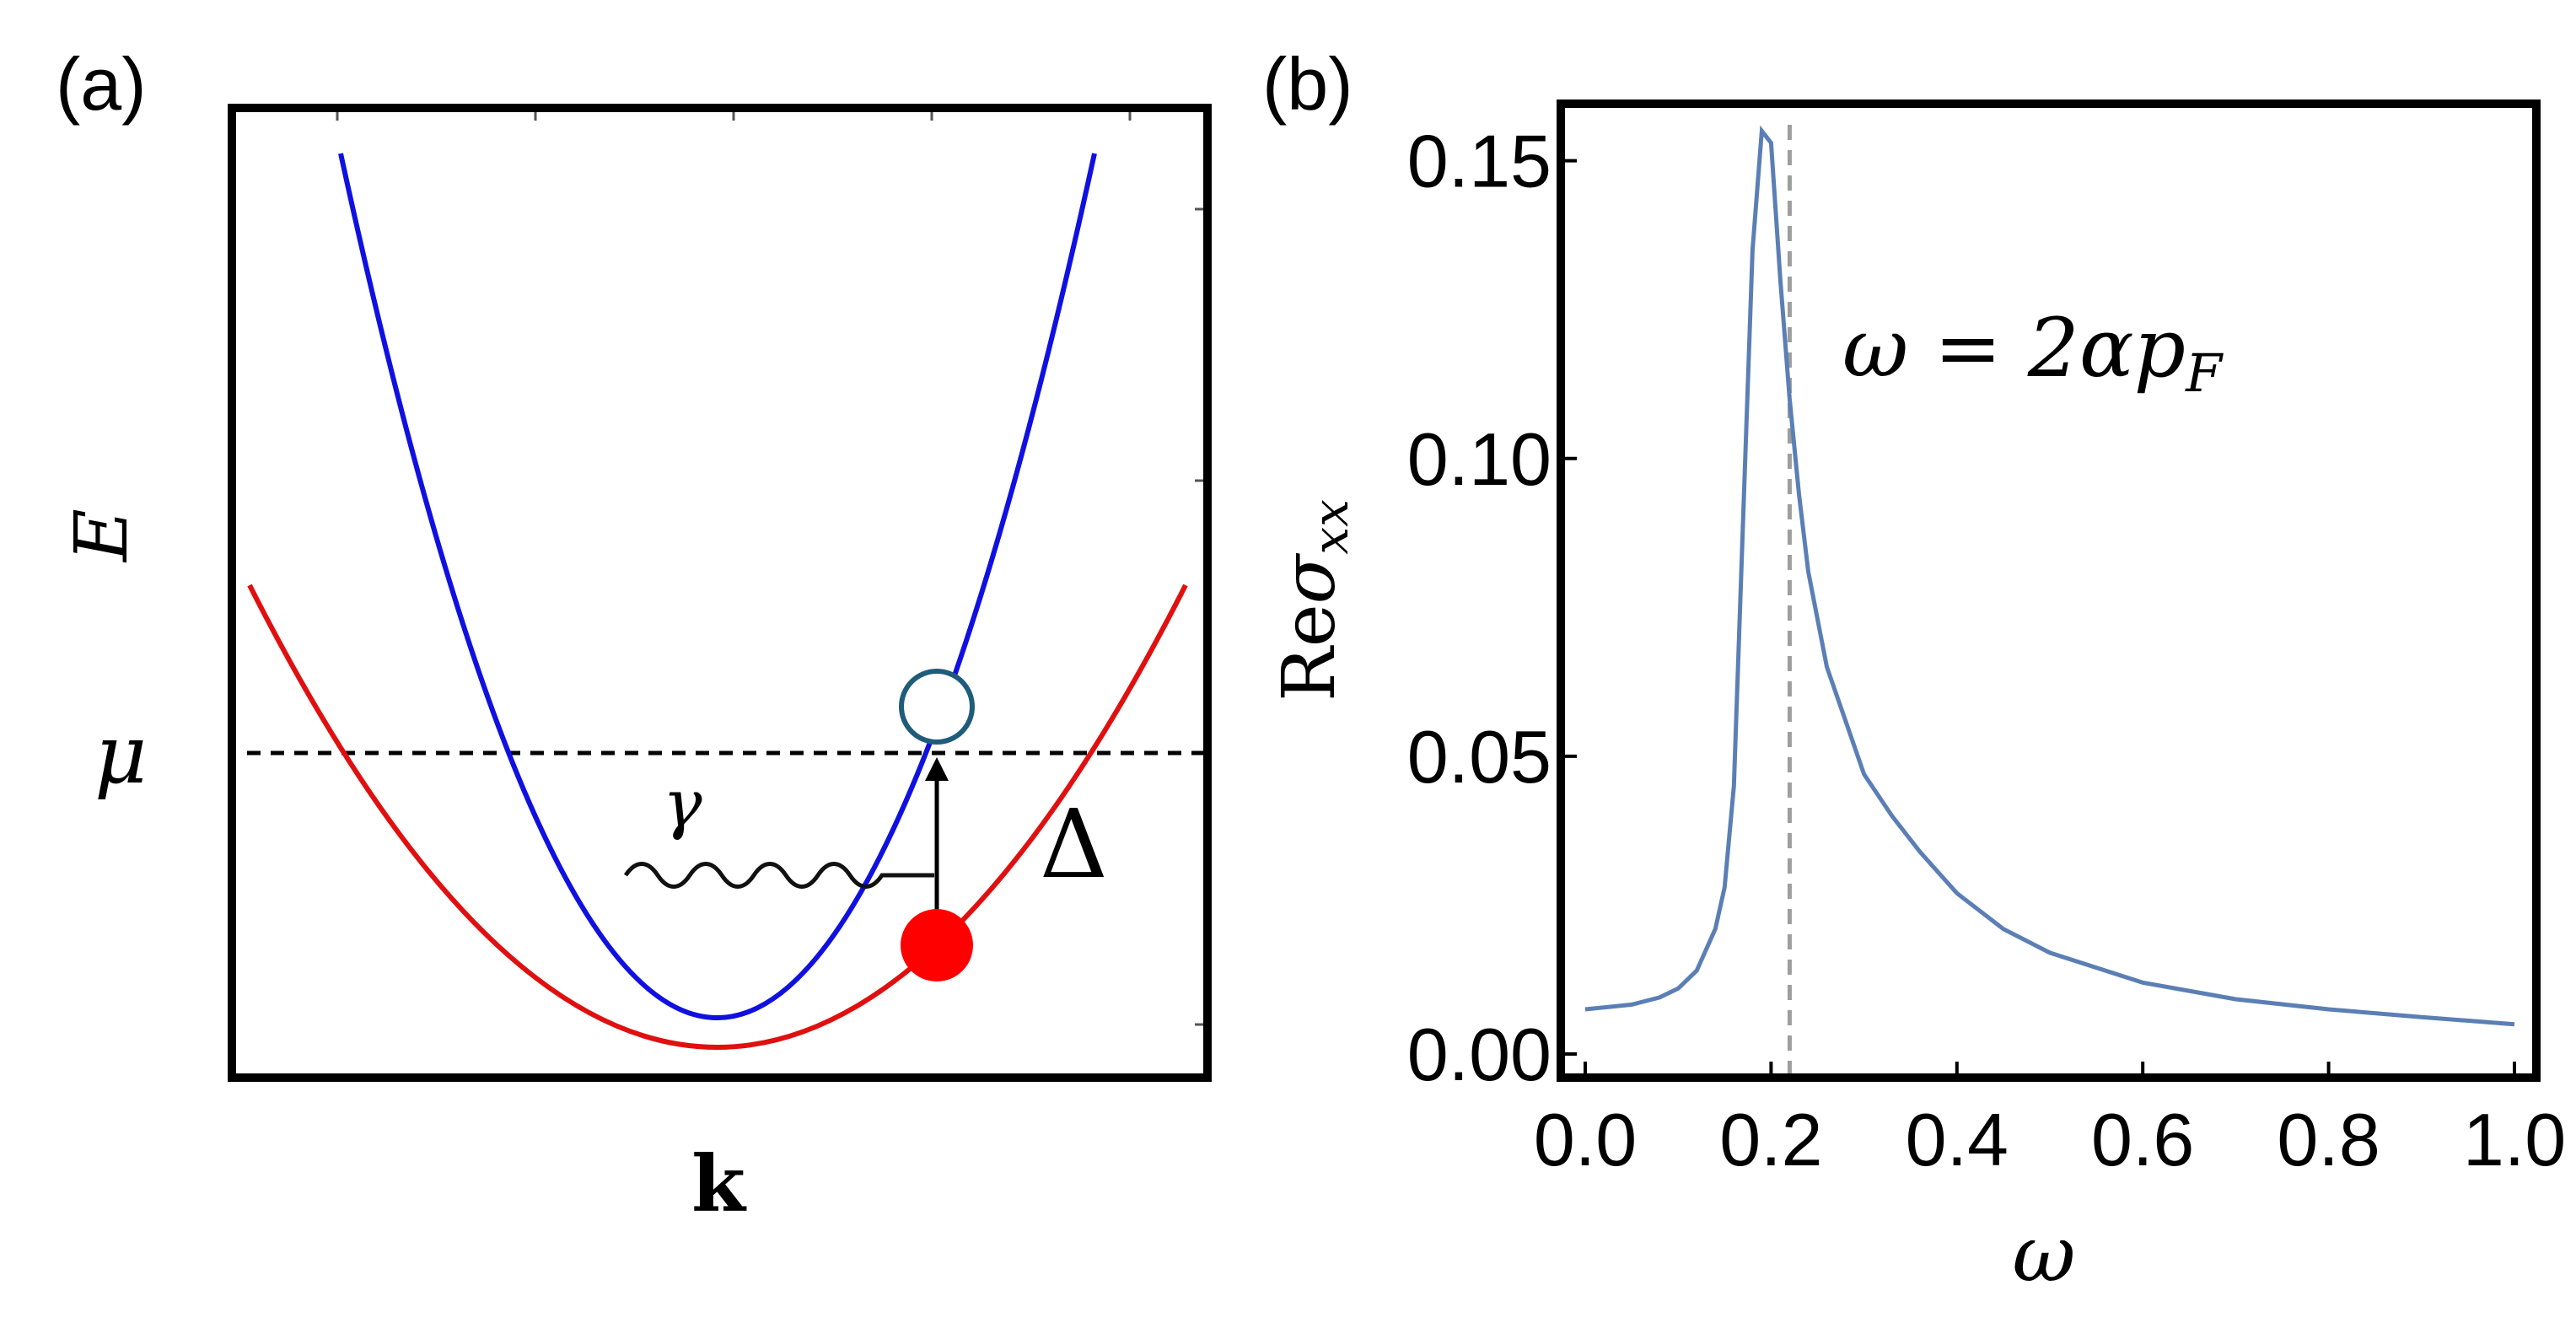  Describe the element at coordinates (1313, 600) in the screenshot. I see `panel-b-ylabel: Reσxx` at that location.